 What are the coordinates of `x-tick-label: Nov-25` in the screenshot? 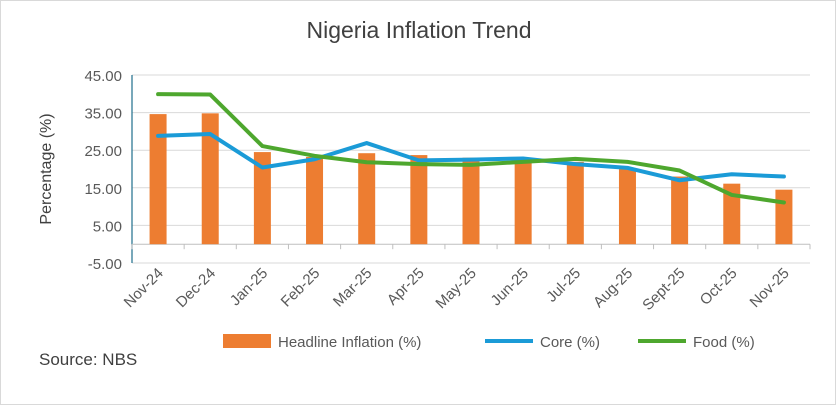 It's located at (770, 288).